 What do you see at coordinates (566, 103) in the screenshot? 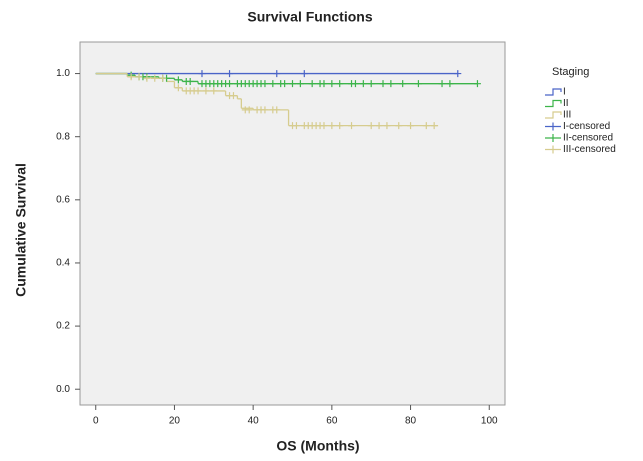
I see `legend-label: II` at bounding box center [566, 103].